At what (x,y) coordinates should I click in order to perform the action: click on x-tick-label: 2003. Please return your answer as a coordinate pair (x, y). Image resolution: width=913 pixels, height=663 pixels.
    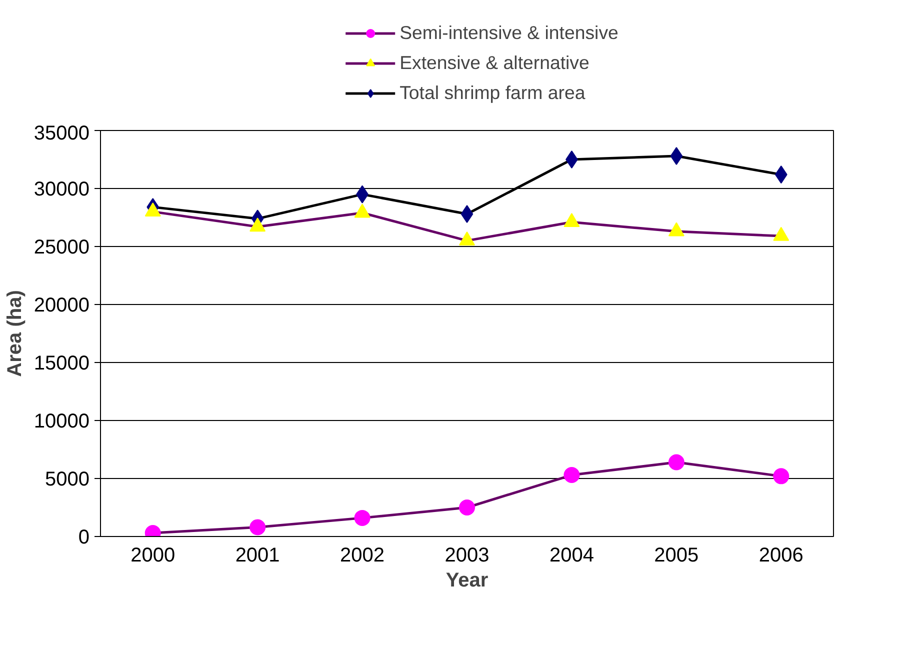
    Looking at the image, I should click on (467, 555).